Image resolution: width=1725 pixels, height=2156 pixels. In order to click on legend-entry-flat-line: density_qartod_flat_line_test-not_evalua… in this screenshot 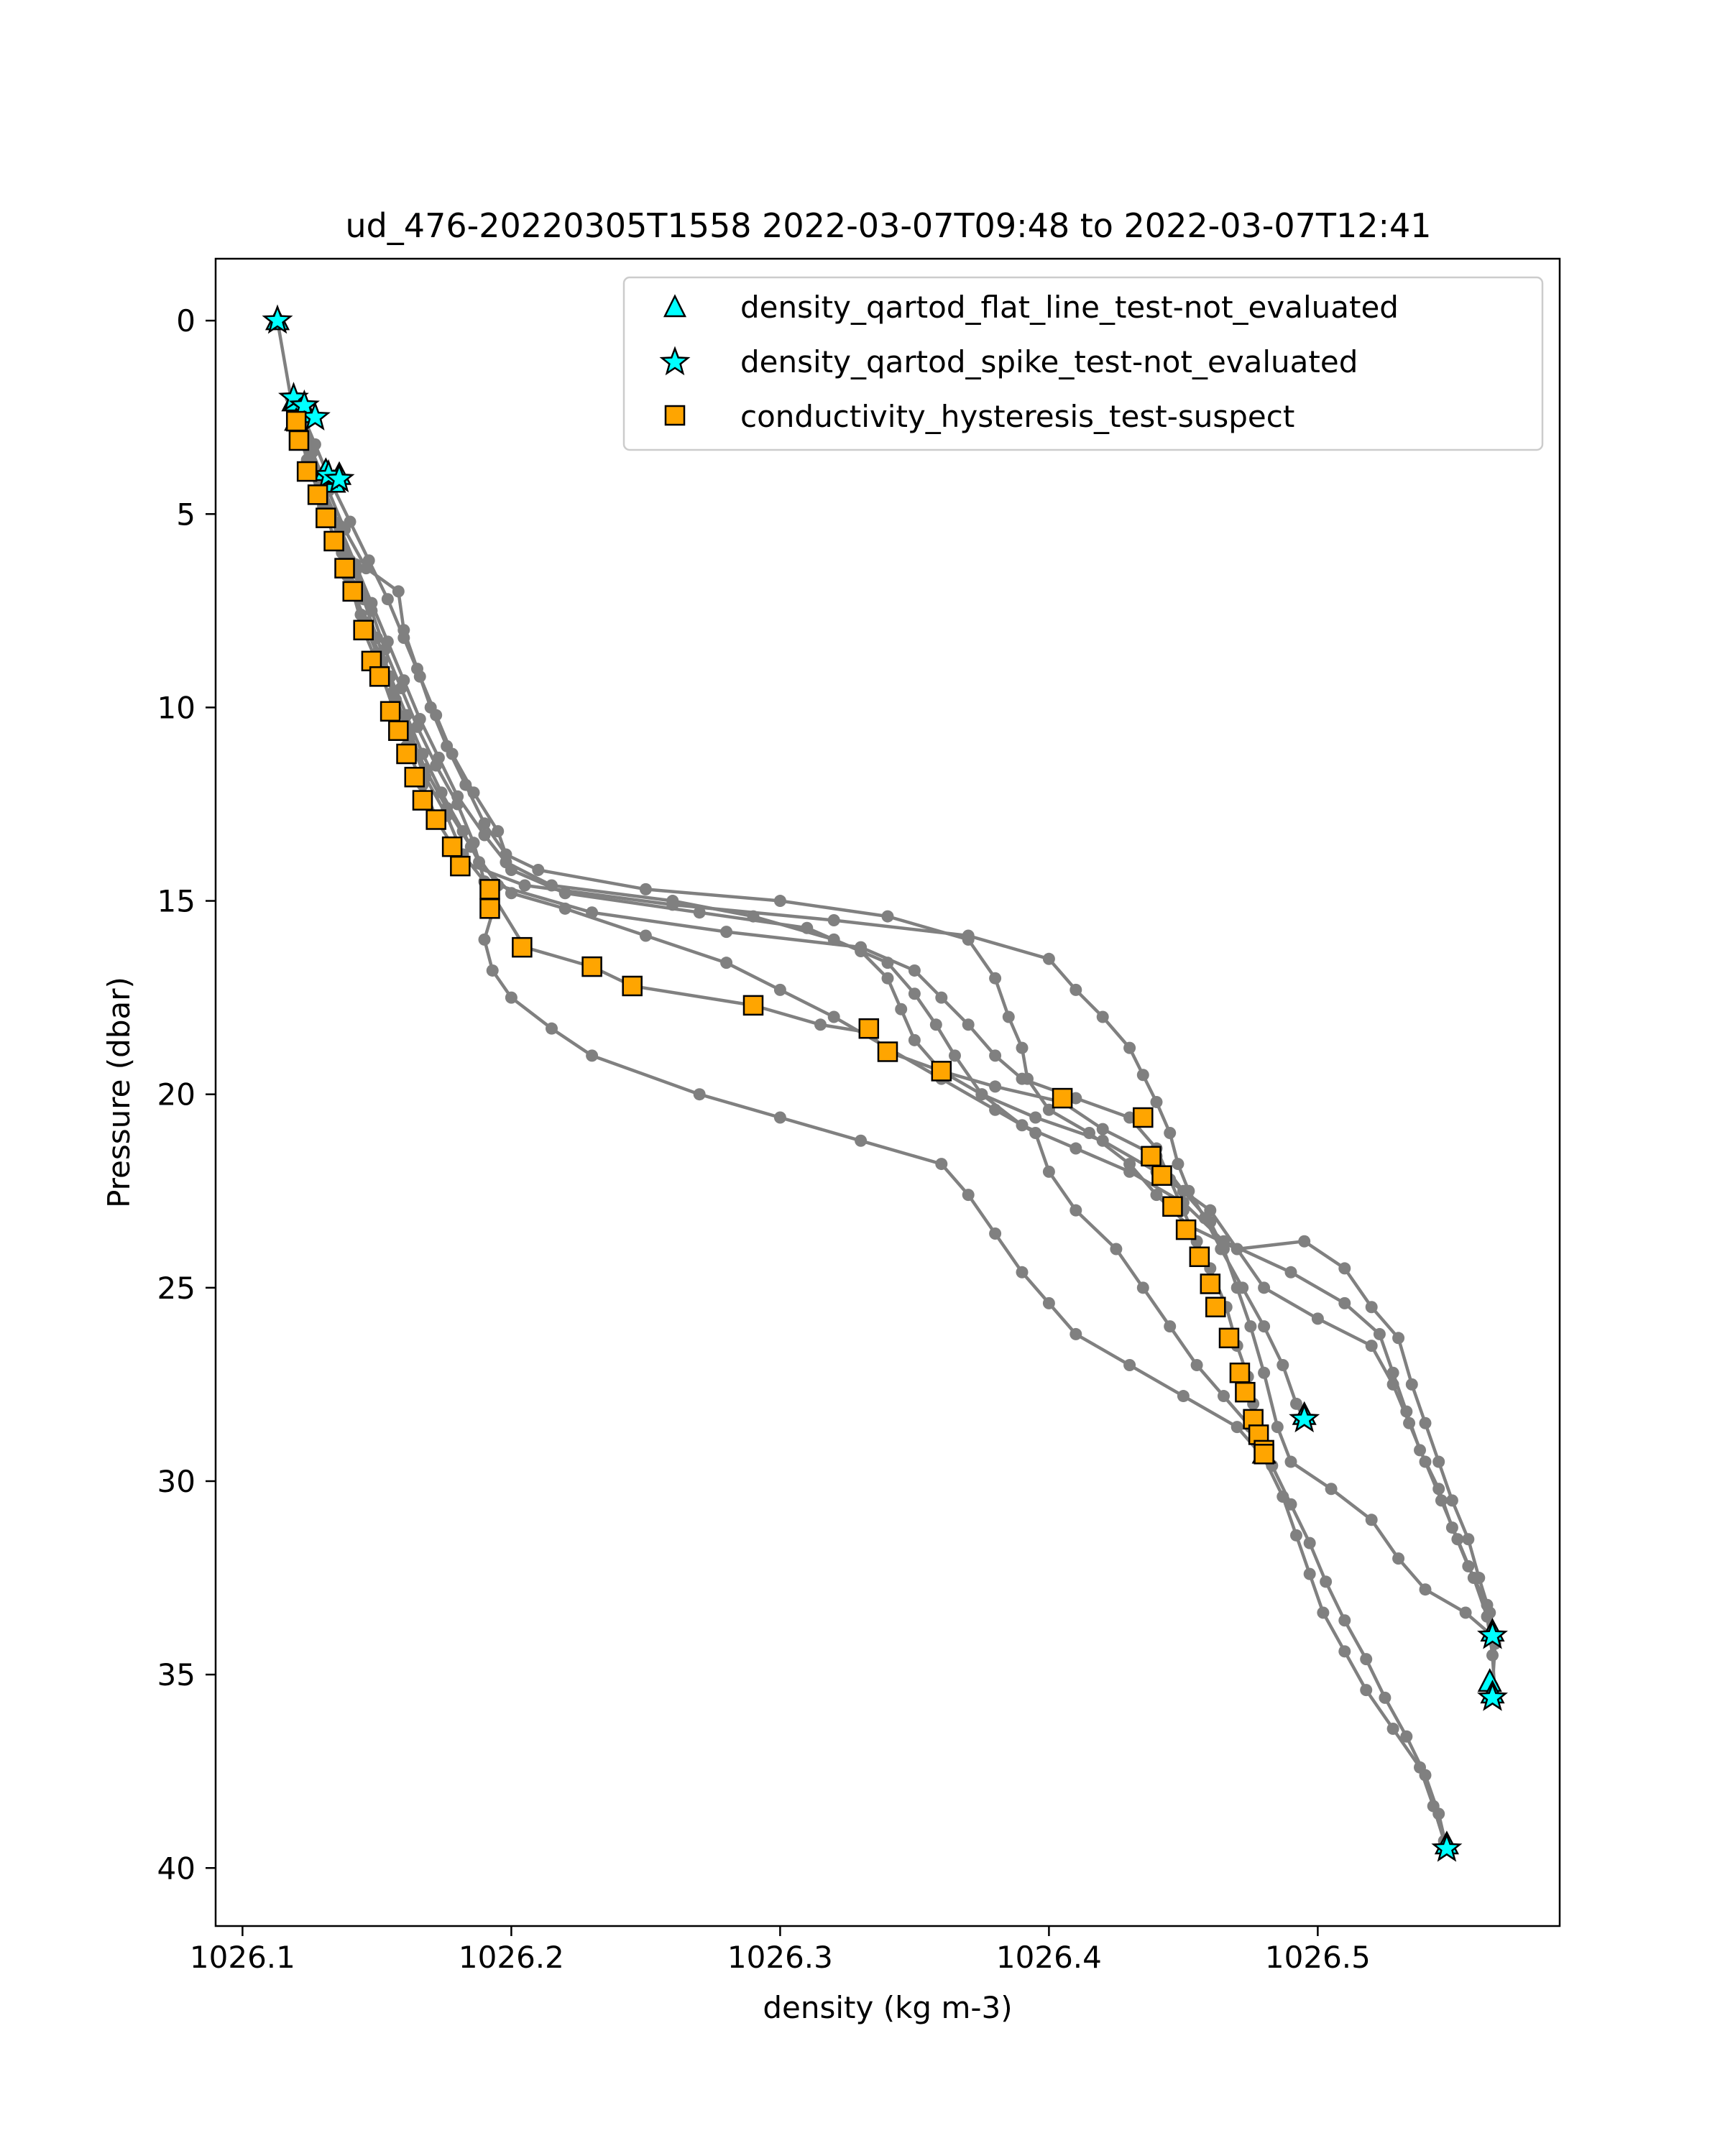, I will do `click(1031, 307)`.